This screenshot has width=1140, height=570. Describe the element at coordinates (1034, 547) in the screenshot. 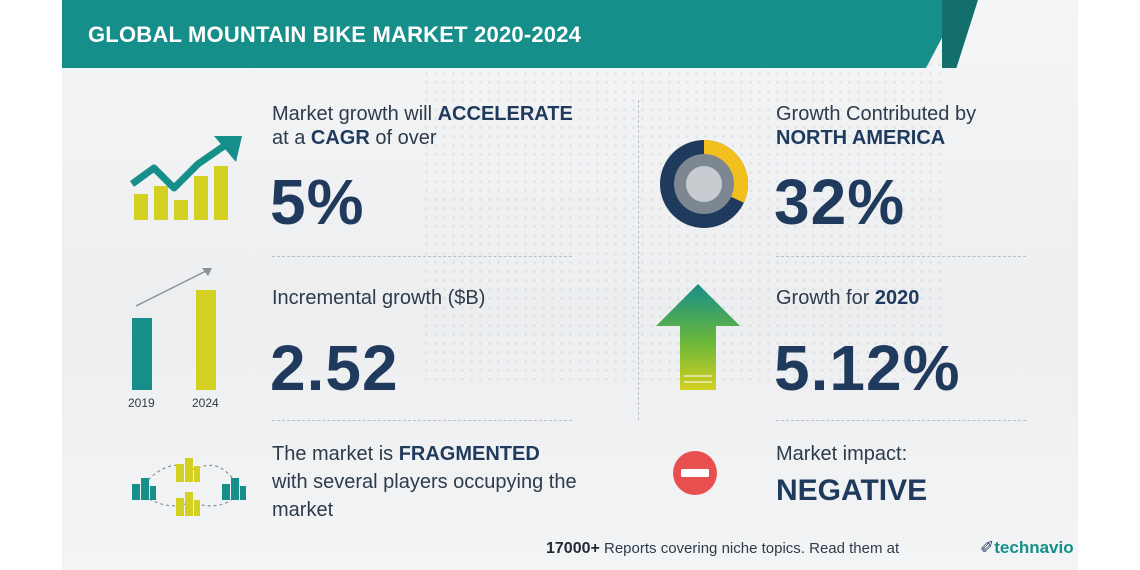

I see `technavio-logo-text: technavio` at that location.